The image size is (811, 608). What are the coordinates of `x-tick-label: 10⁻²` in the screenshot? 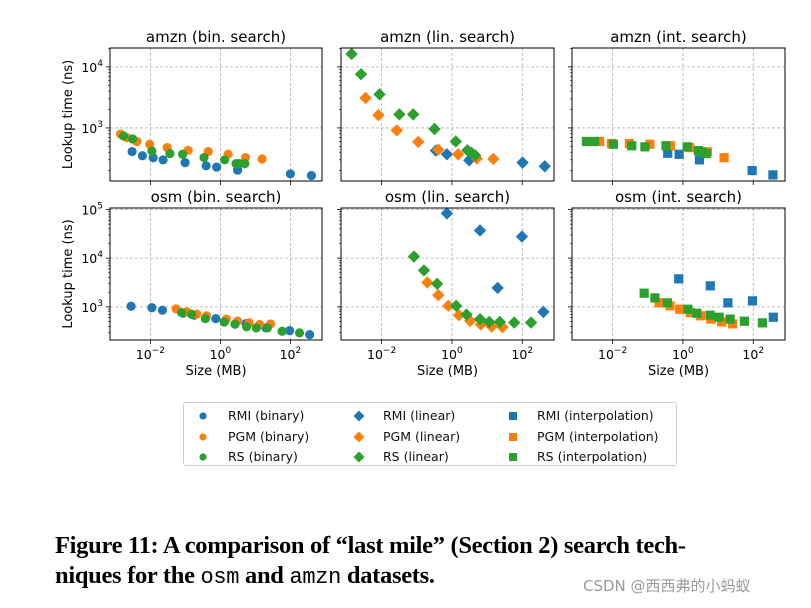 It's located at (381, 354).